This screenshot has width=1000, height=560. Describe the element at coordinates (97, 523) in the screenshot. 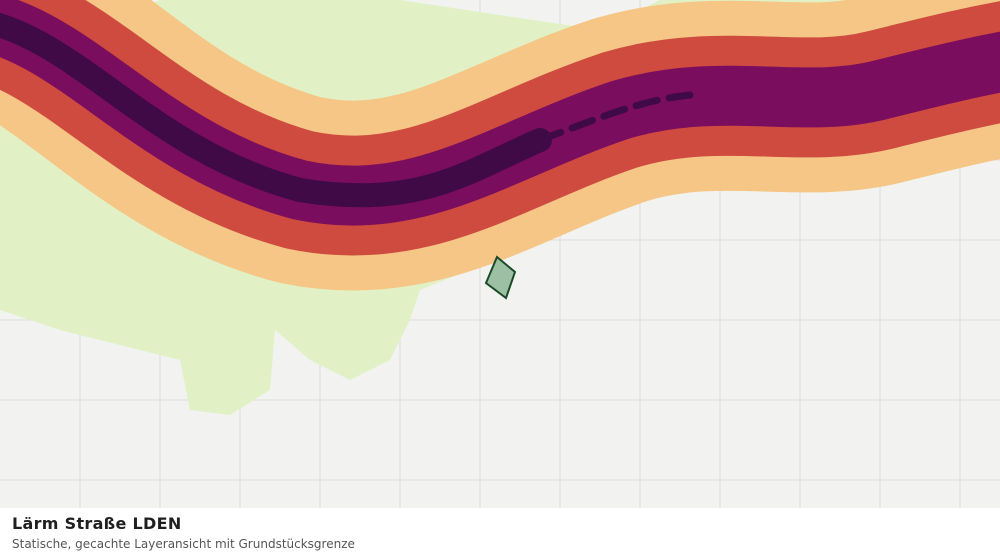

I see `layer-title: Lärm Straße LDEN` at that location.